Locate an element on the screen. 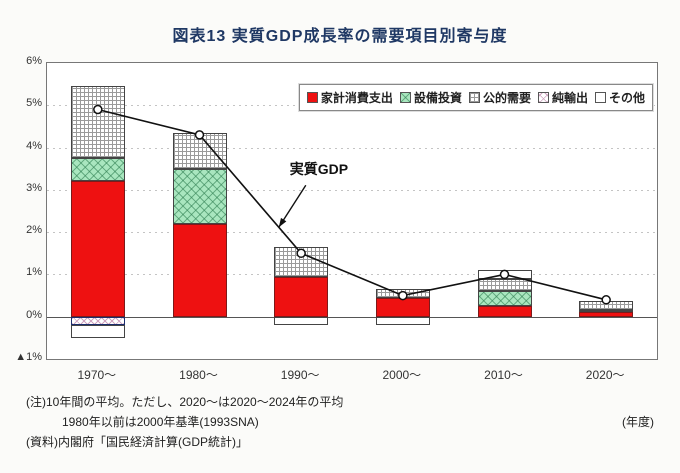 The width and height of the screenshot is (680, 473). gdp-annotation-label: 実質GDP is located at coordinates (319, 169).